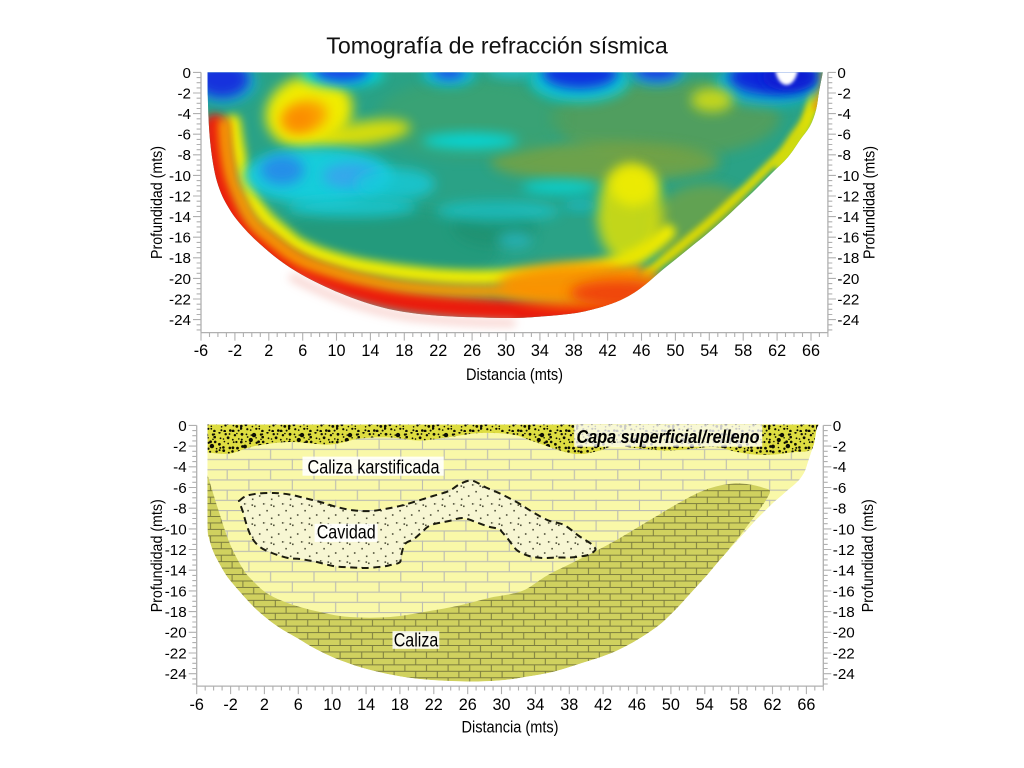 Image resolution: width=1024 pixels, height=768 pixels. I want to click on svg-text: Capa superficial/relleno, so click(668, 436).